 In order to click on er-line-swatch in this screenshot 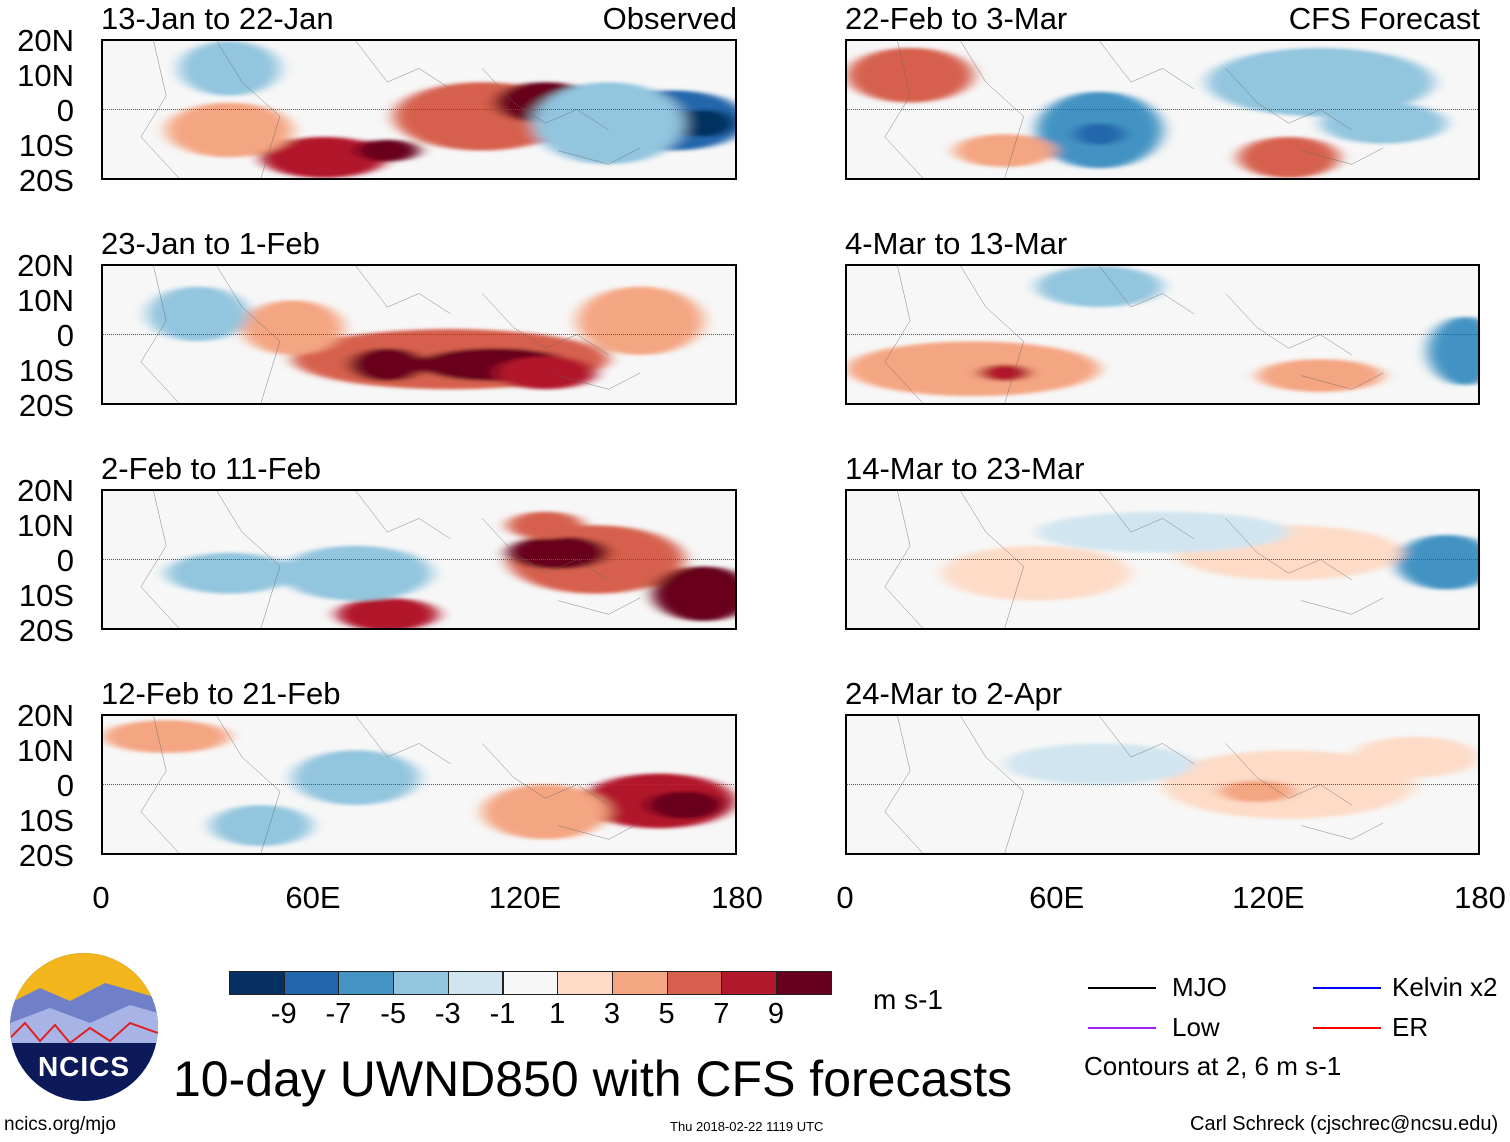, I will do `click(1347, 1028)`.